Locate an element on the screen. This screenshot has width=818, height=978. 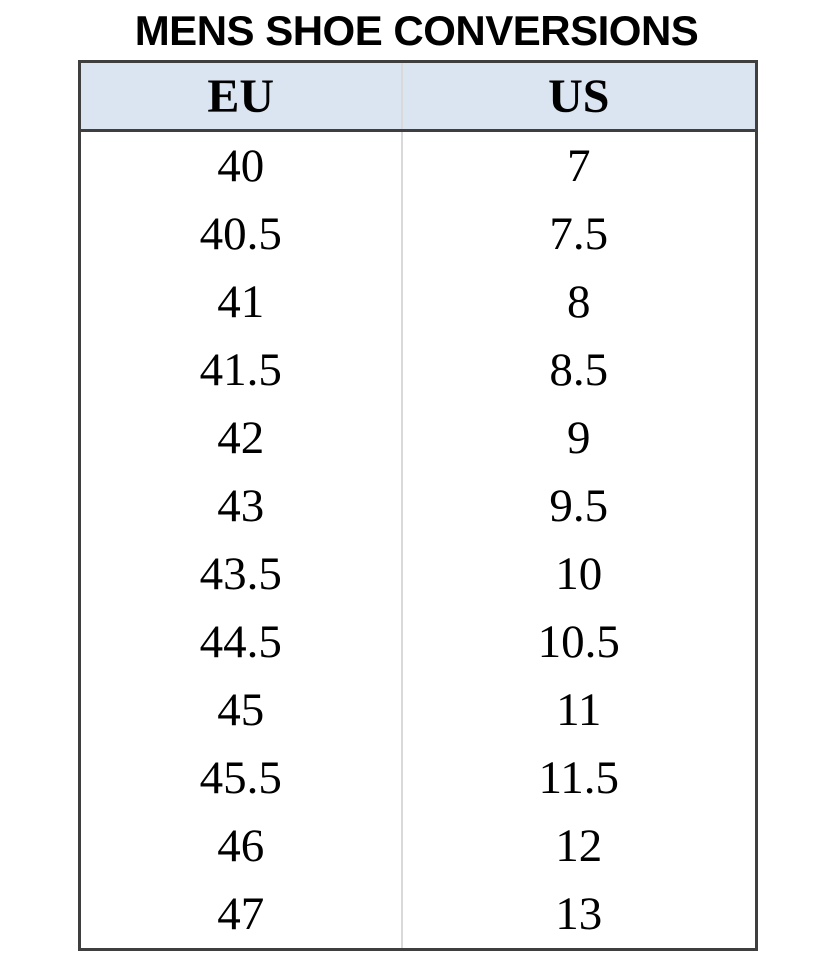
us-size-cell: 10.5 is located at coordinates (578, 642).